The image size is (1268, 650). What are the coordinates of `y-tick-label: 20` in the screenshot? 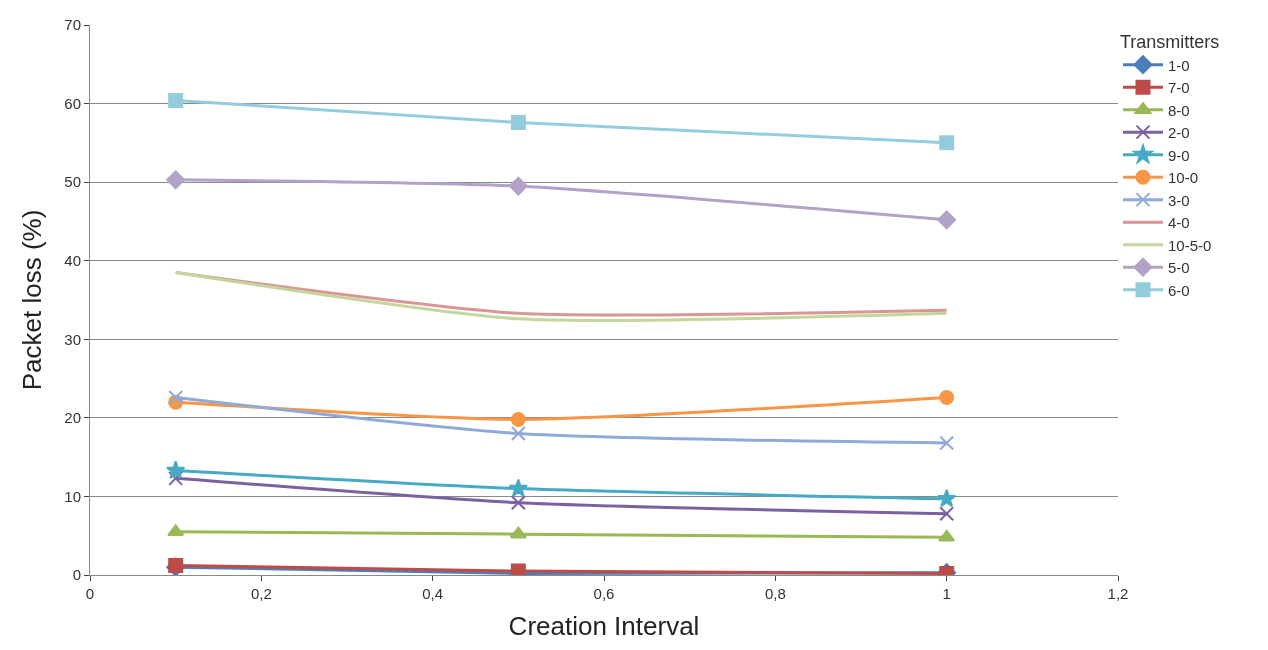 It's located at (72, 418).